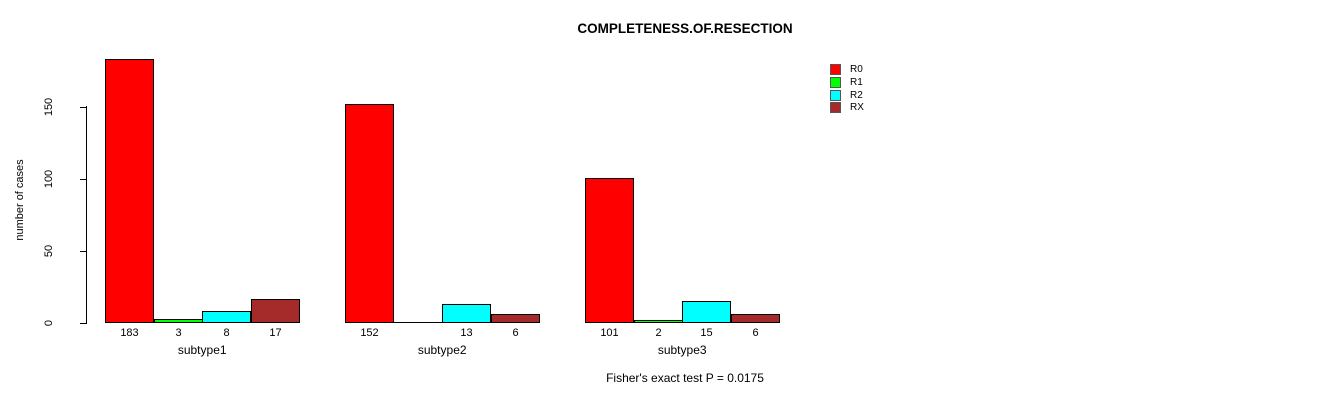 Image resolution: width=1340 pixels, height=400 pixels. What do you see at coordinates (466, 333) in the screenshot?
I see `bar-value-label: 13` at bounding box center [466, 333].